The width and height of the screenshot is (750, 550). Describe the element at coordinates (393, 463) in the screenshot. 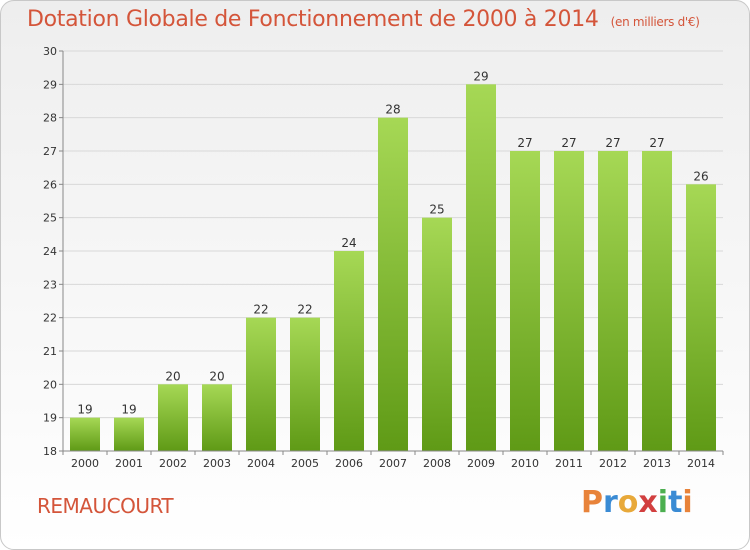

I see `x-tick-label: 2007` at that location.